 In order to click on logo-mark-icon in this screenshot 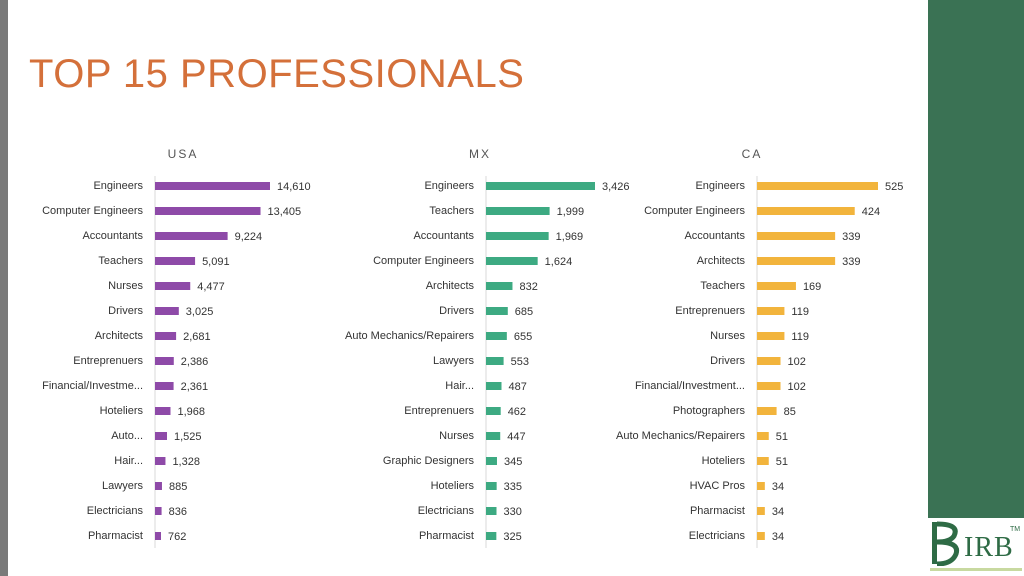, I will do `click(946, 543)`.